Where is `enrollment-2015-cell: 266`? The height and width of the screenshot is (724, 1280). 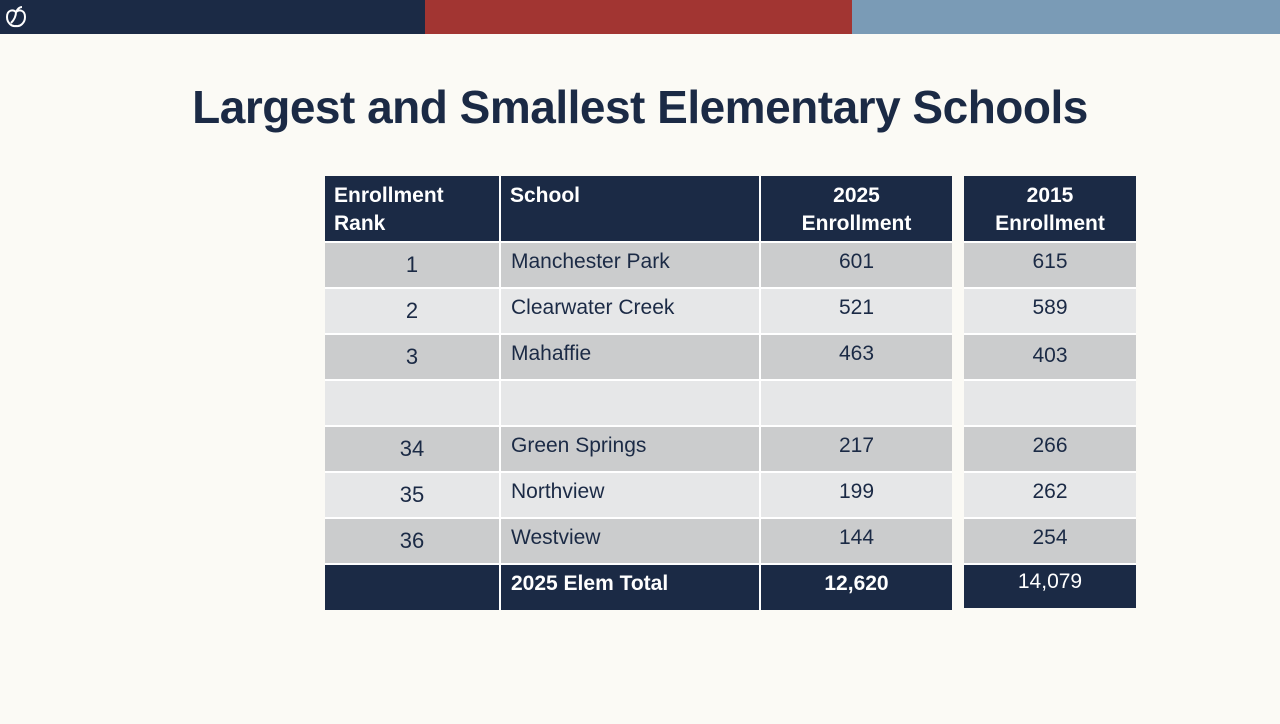
enrollment-2015-cell: 266 is located at coordinates (1050, 449).